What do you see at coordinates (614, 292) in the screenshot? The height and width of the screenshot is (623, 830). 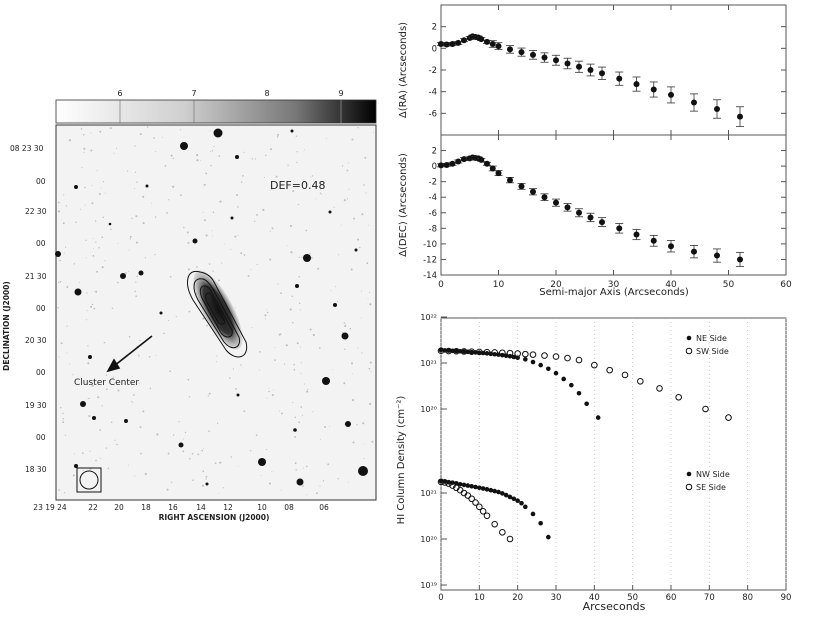 I see `semi-major-axis-label: Semi-major Axis (Arcseconds)` at bounding box center [614, 292].